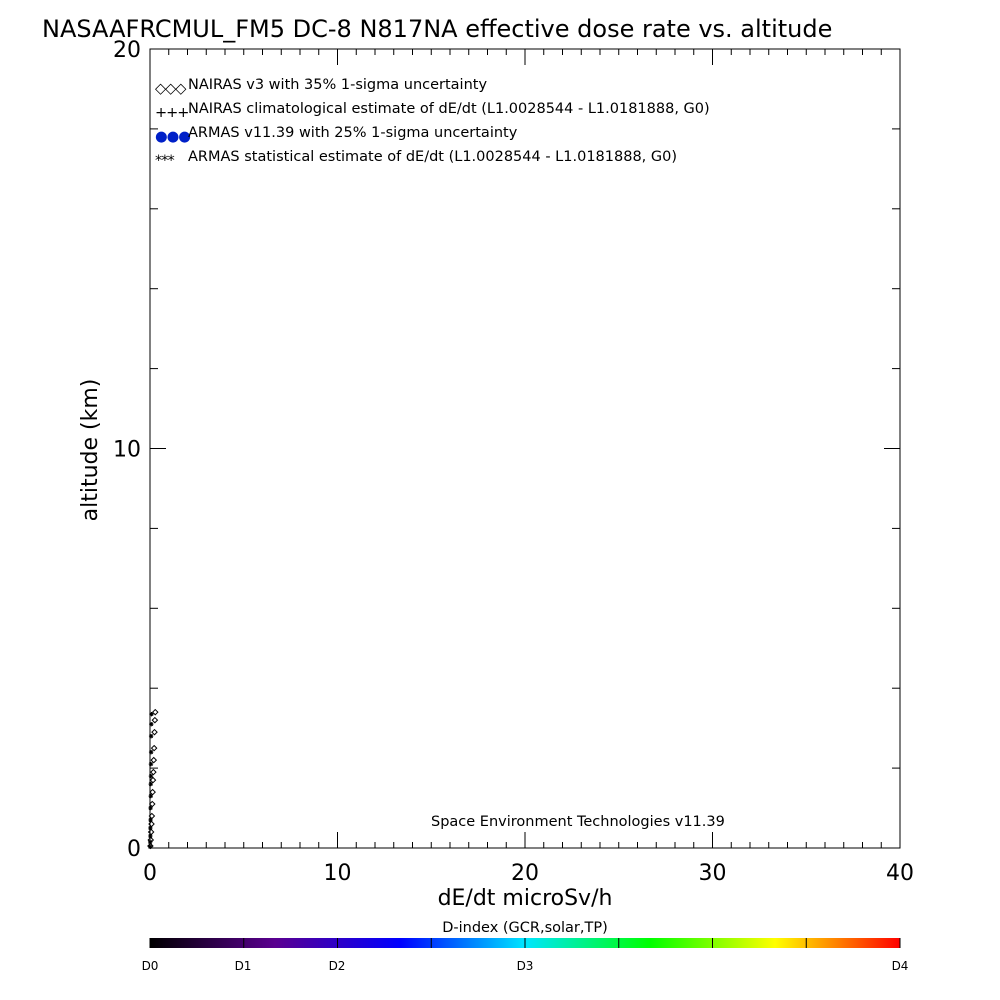  I want to click on credit-text: Space Environment Technologies v11.39, so click(578, 822).